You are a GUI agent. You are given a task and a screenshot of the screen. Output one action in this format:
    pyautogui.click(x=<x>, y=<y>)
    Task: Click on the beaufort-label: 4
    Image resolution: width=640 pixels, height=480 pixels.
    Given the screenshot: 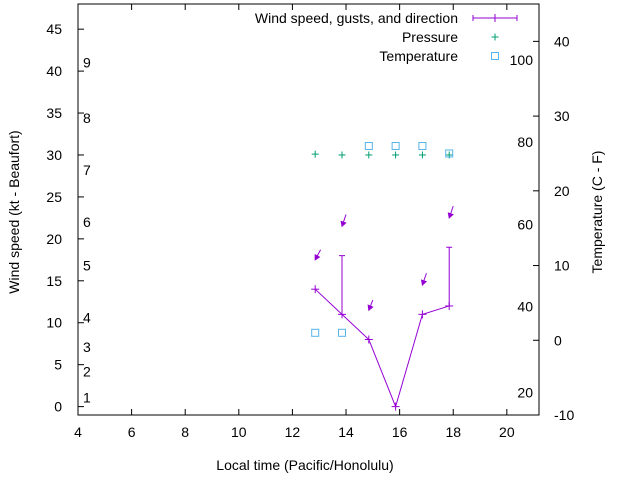 What is the action you would take?
    pyautogui.click(x=87, y=318)
    